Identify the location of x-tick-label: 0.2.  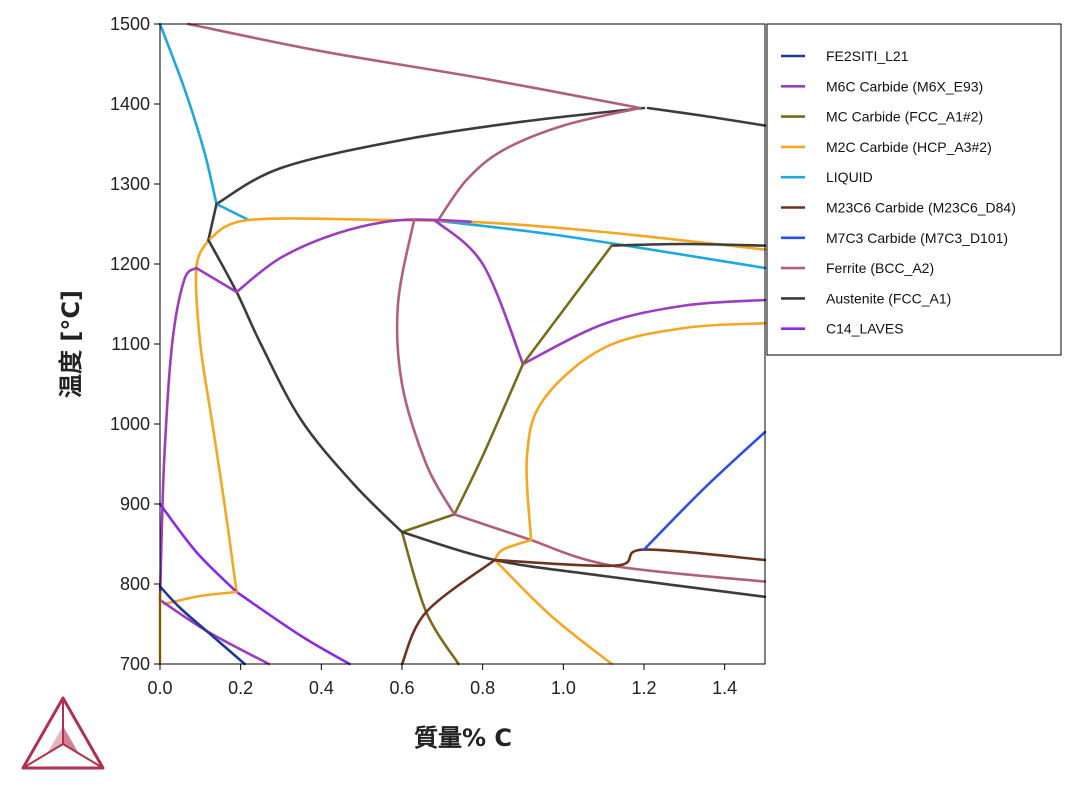
(240, 688).